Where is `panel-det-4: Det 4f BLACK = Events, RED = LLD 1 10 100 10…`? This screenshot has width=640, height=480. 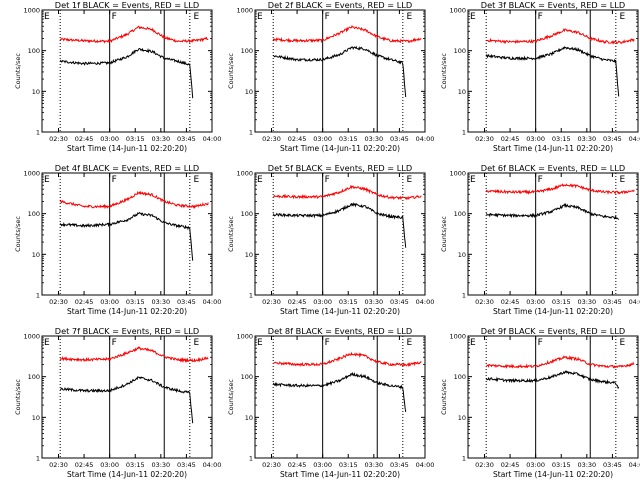
panel-det-4: Det 4f BLACK = Events, RED = LLD 1 10 100 10… is located at coordinates (117, 239).